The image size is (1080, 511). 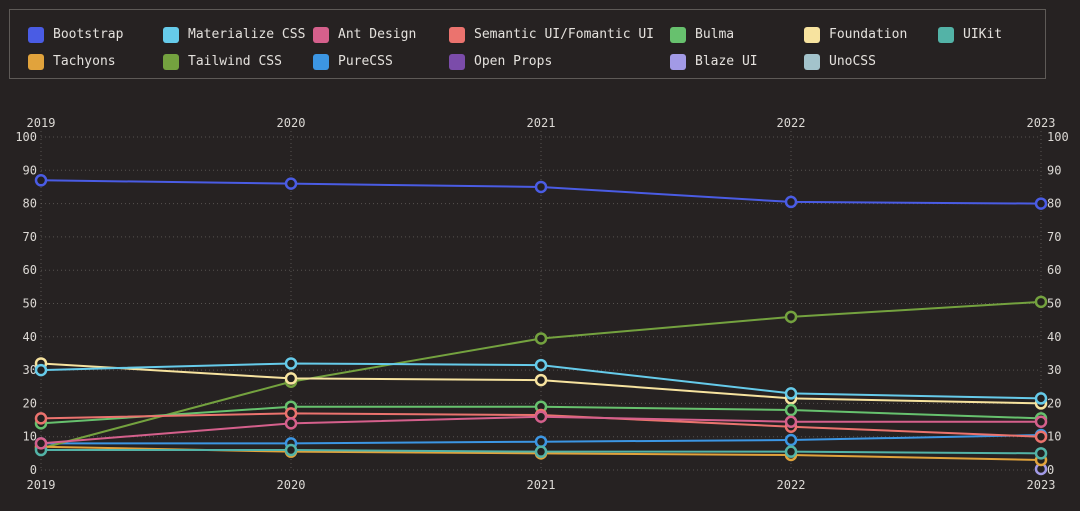 I want to click on y-tick-label-left: 50, so click(x=30, y=304).